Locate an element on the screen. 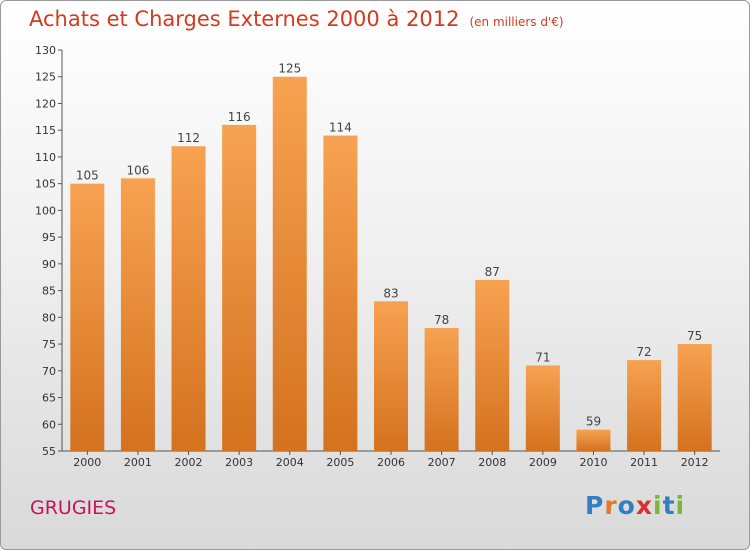  x-tick-label: 2012 is located at coordinates (695, 462).